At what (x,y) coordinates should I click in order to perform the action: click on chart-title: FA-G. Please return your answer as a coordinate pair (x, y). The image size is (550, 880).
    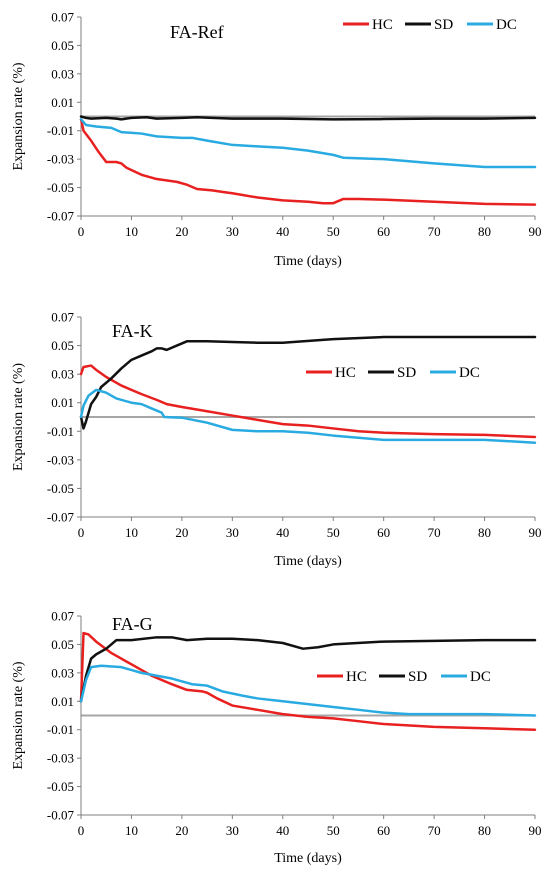
    Looking at the image, I should click on (132, 624).